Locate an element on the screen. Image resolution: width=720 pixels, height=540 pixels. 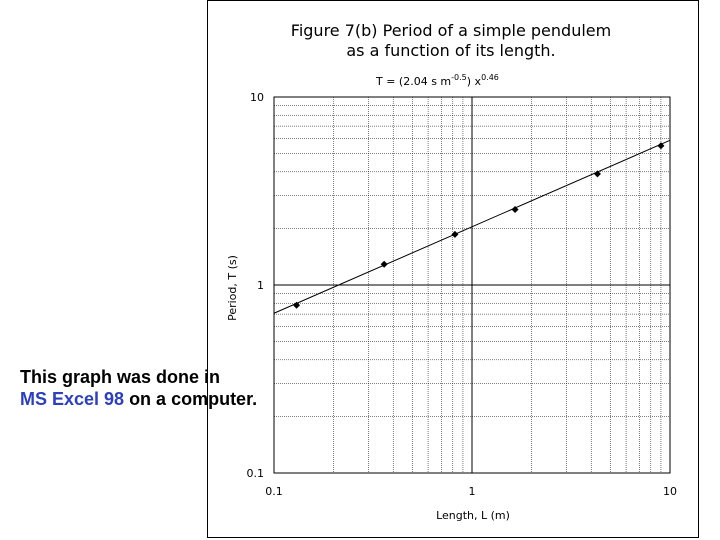
caption-line2-rest: on a computer. is located at coordinates (191, 399).